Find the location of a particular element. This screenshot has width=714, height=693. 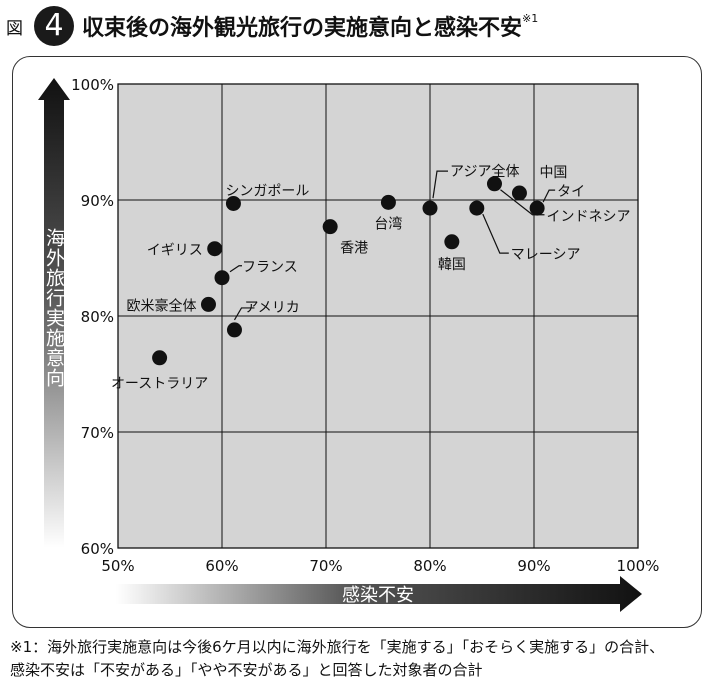

chart-title: 収束後の海外観光旅行の実施意向と感染不安※1 is located at coordinates (310, 26).